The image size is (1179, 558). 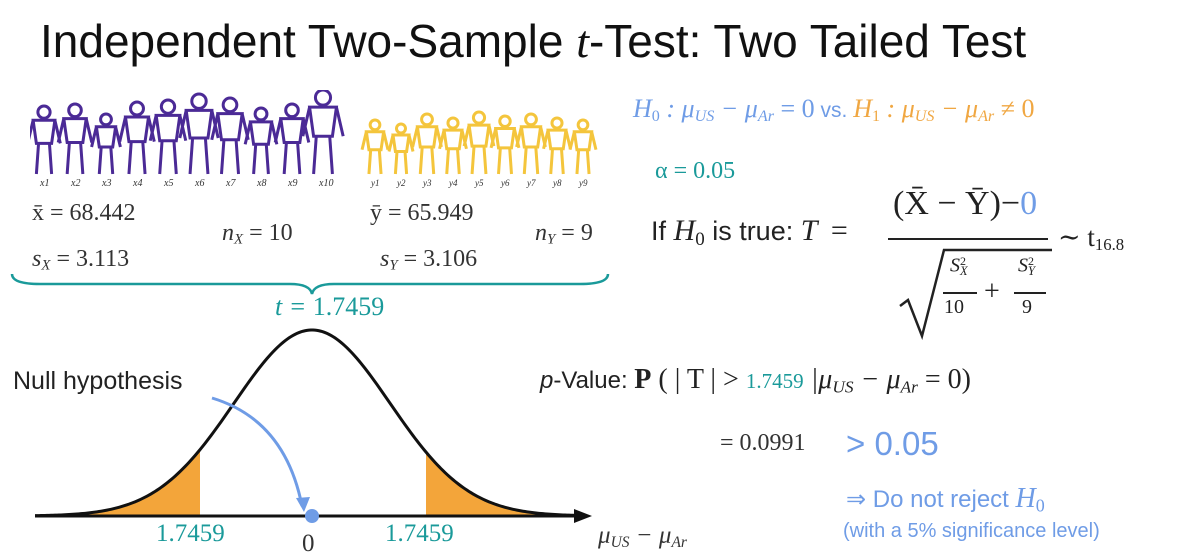 What do you see at coordinates (308, 41) in the screenshot?
I see `title-part-1: Independent Two-Sample` at bounding box center [308, 41].